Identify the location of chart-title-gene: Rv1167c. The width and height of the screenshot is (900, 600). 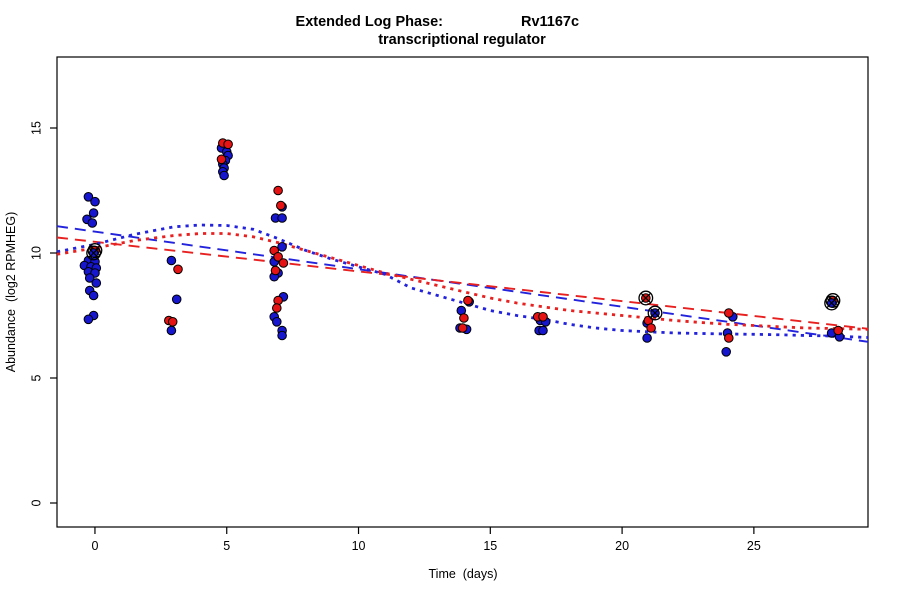
(550, 22).